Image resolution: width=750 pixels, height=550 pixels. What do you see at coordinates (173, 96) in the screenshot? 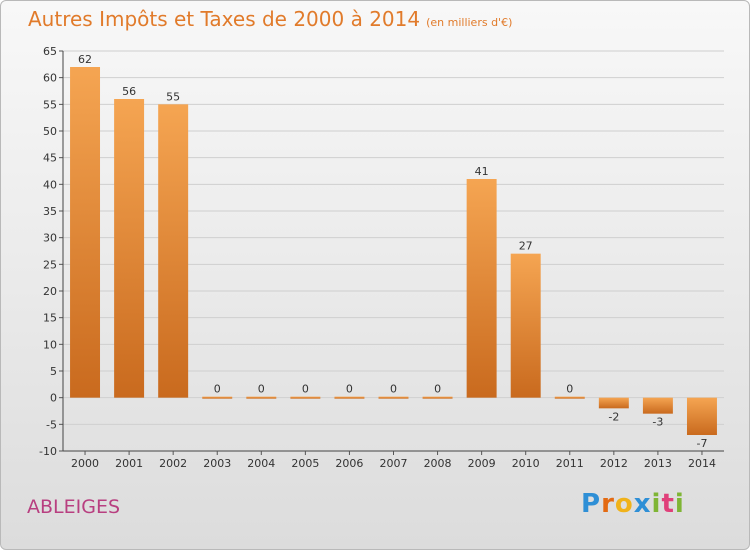
I see `bar-value-label: 55` at bounding box center [173, 96].